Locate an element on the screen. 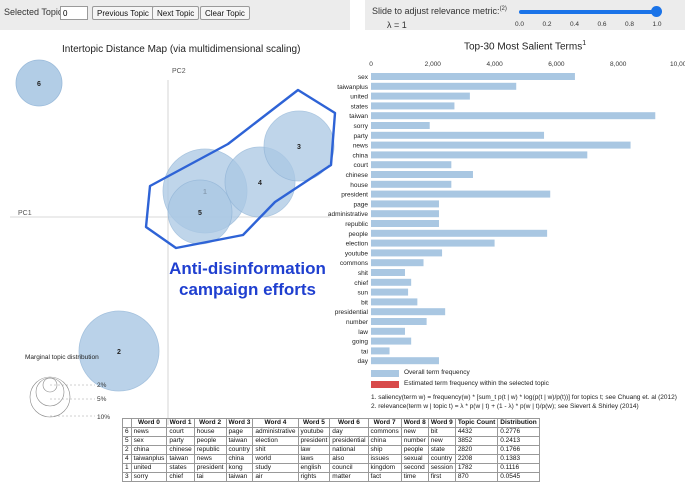 The height and width of the screenshot is (486, 685). topic-bubble-5: 5 is located at coordinates (200, 212).